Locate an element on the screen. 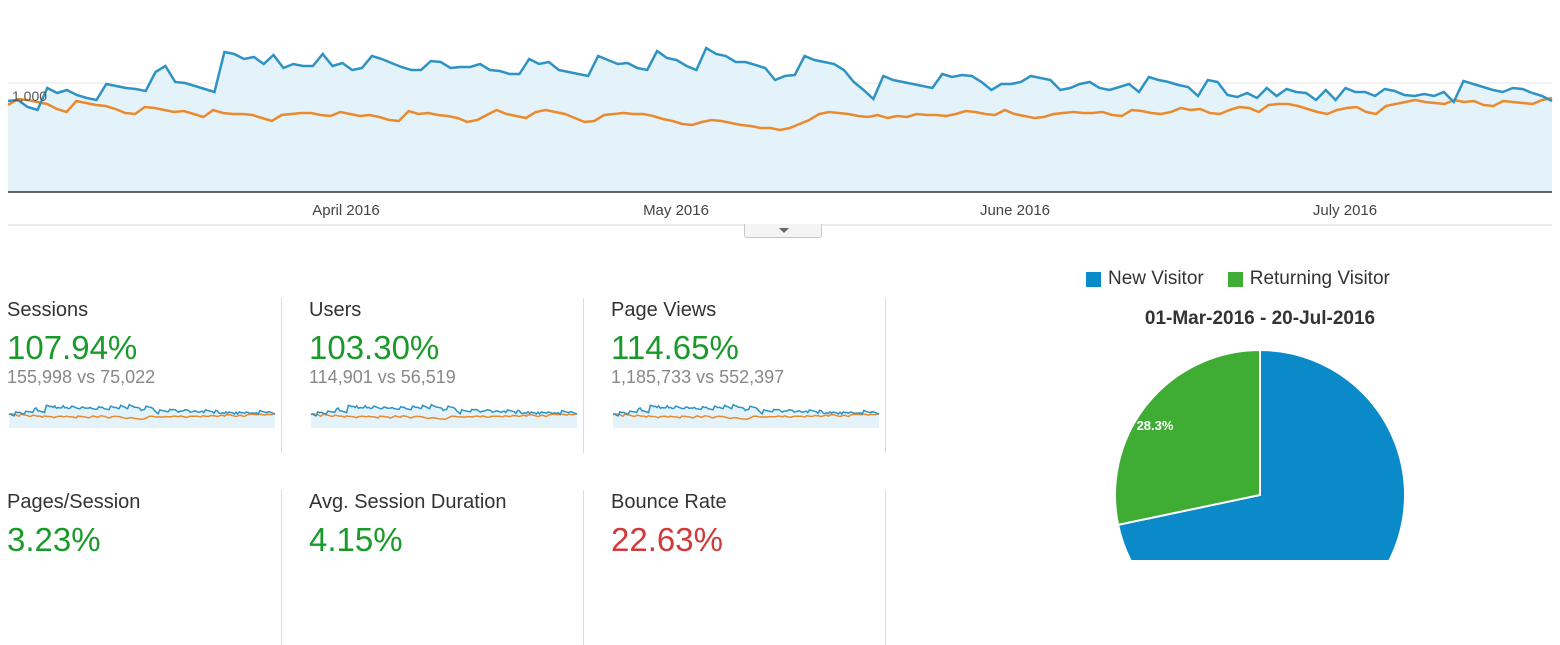 This screenshot has height=645, width=1560. metric-comparison: 1,185,733 vs 552,397 is located at coordinates (698, 377).